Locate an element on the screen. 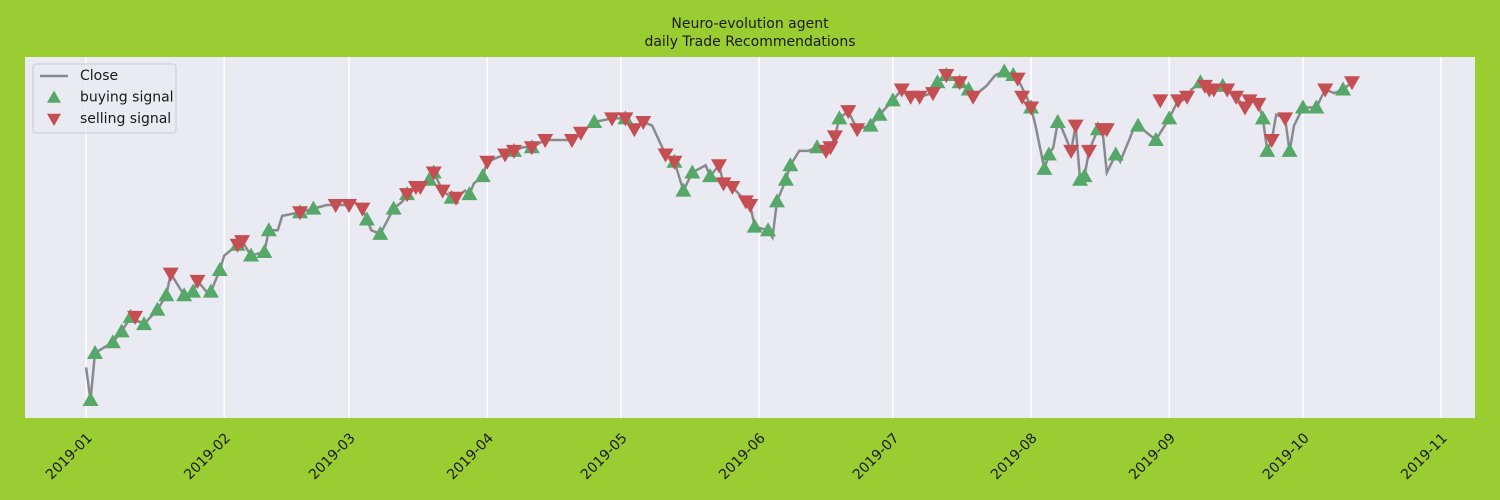  legend-label: Close is located at coordinates (99, 76).